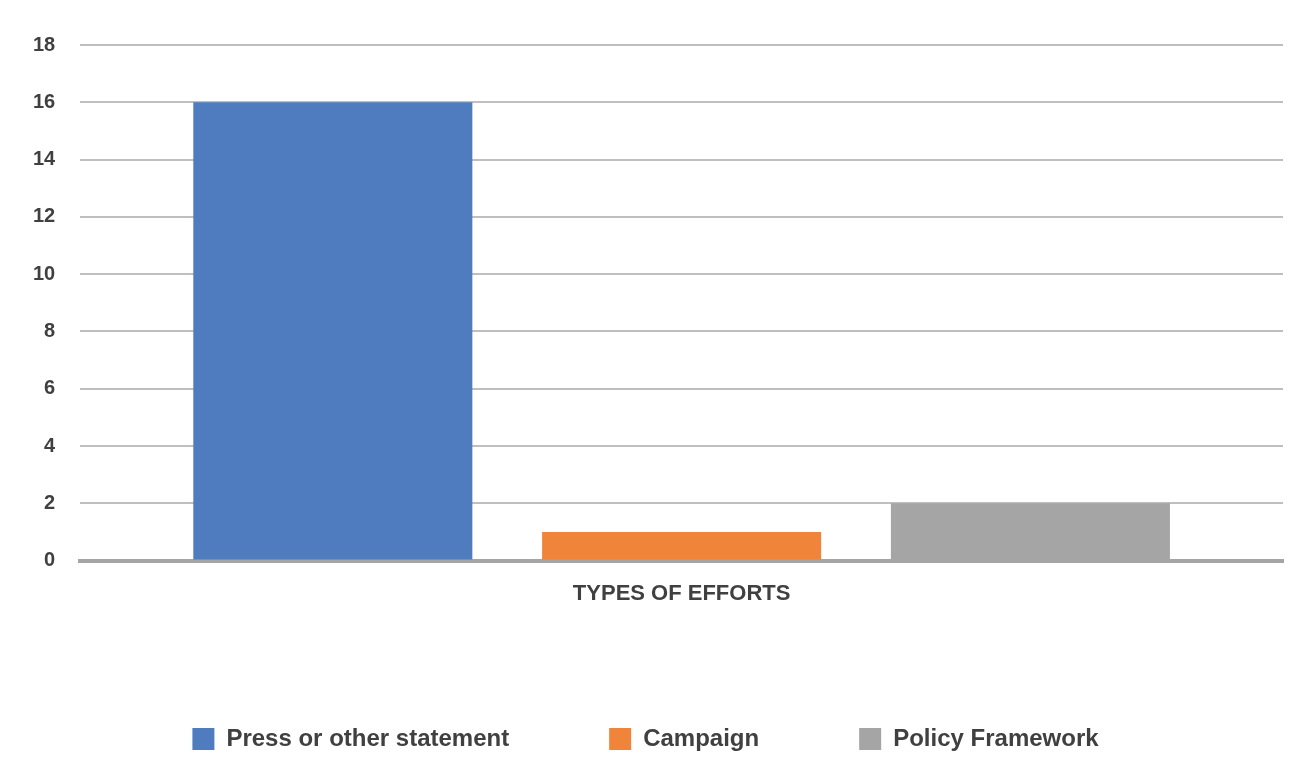 This screenshot has height=769, width=1295. What do you see at coordinates (50, 387) in the screenshot?
I see `y-tick-label: 6` at bounding box center [50, 387].